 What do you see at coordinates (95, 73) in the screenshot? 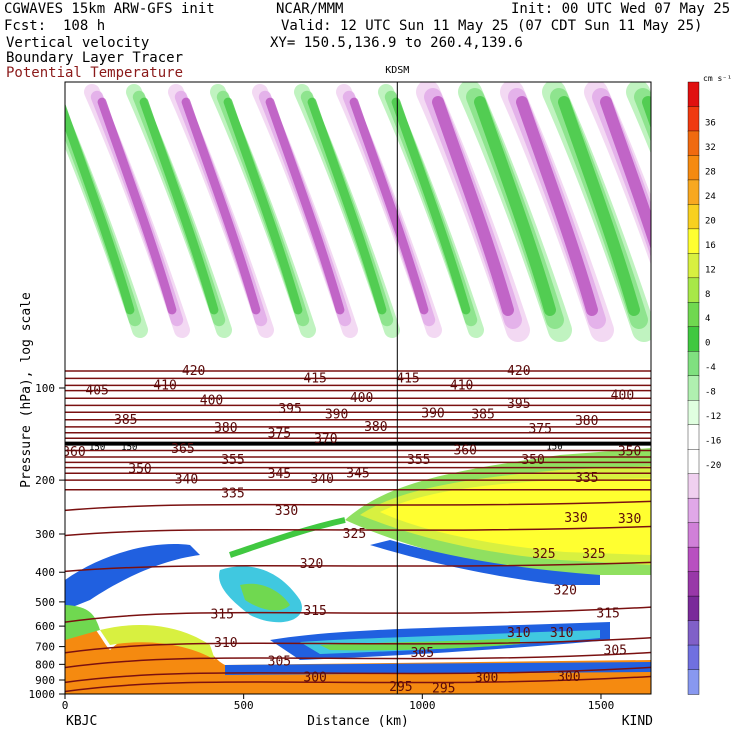
I see `field-potential-temperature: Potential Temperature` at bounding box center [95, 73].